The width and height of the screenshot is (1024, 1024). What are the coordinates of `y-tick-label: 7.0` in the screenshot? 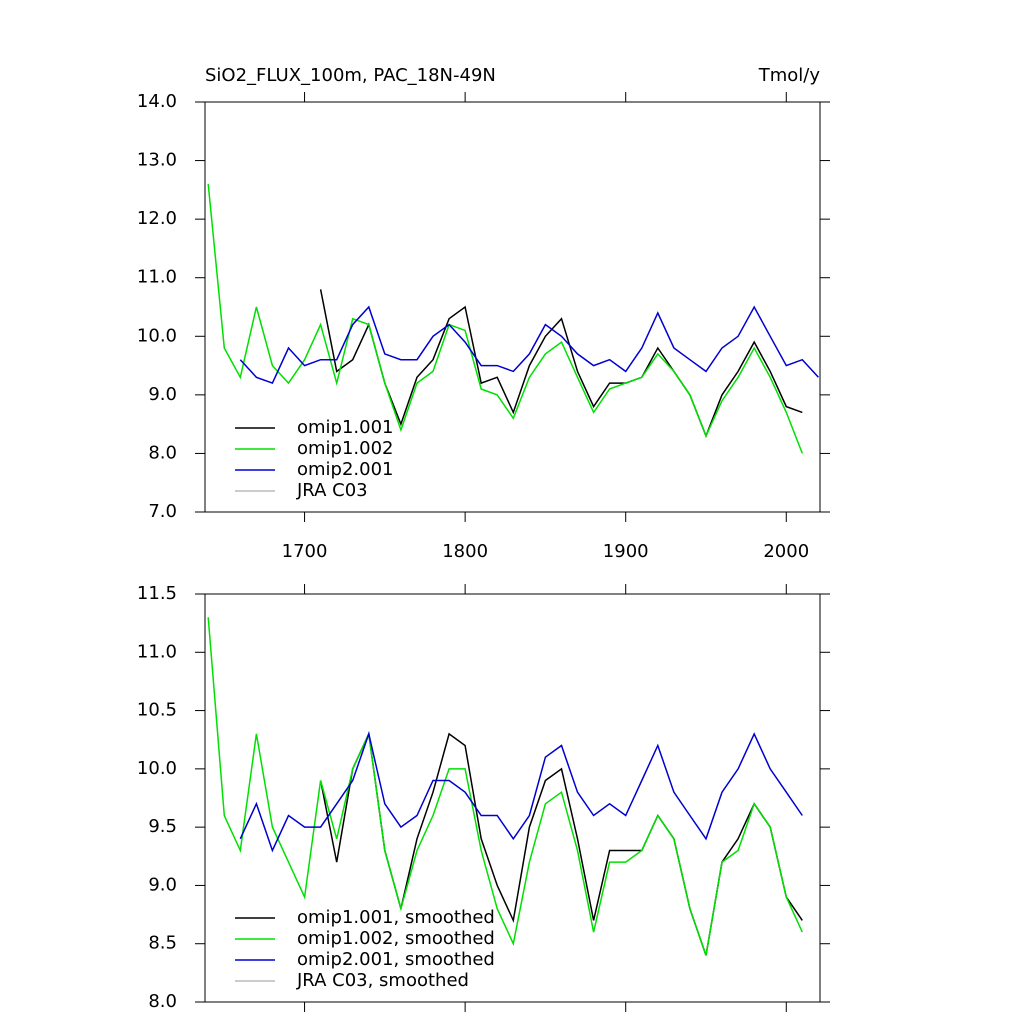 It's located at (162, 511).